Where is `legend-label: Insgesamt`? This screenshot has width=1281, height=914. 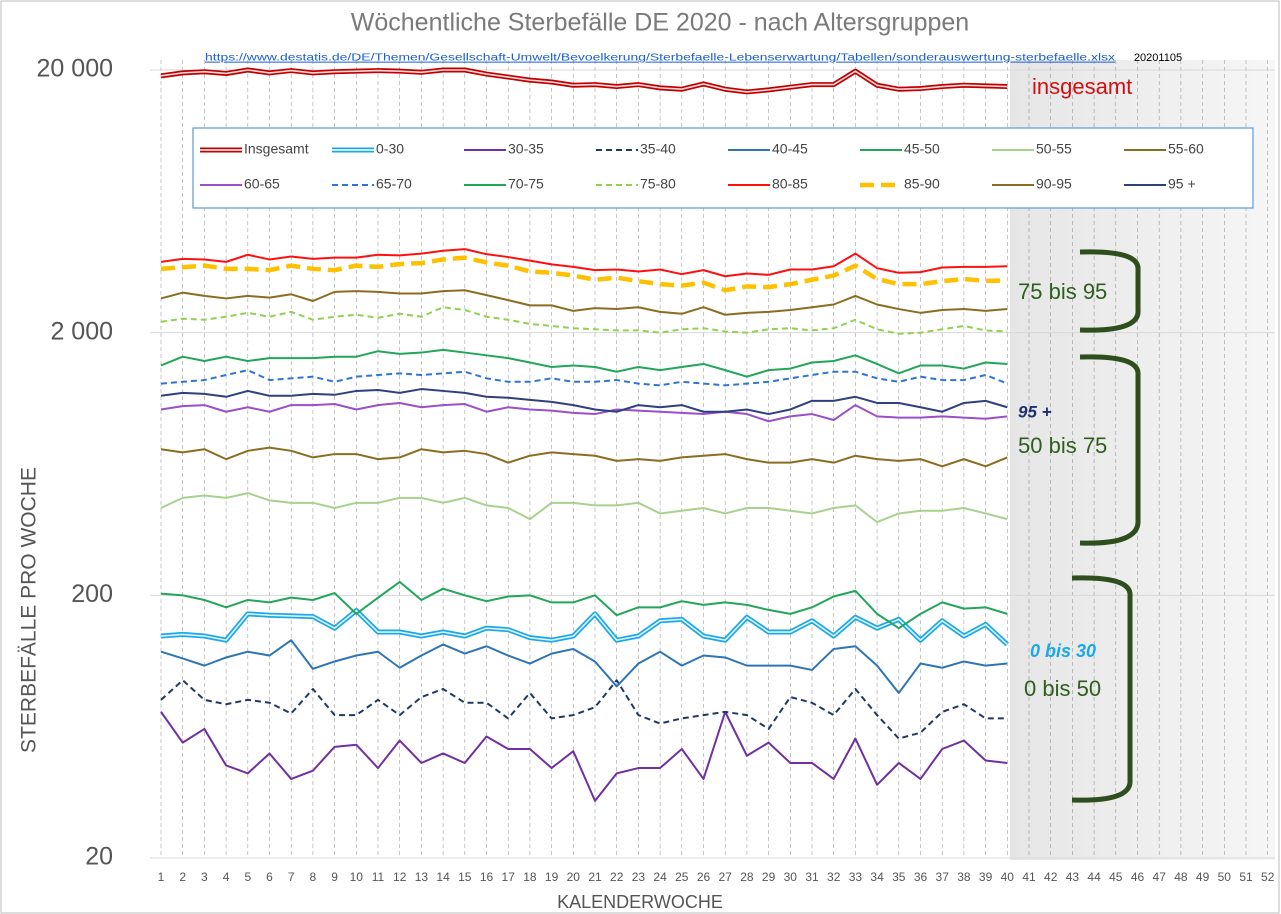 legend-label: Insgesamt is located at coordinates (276, 149).